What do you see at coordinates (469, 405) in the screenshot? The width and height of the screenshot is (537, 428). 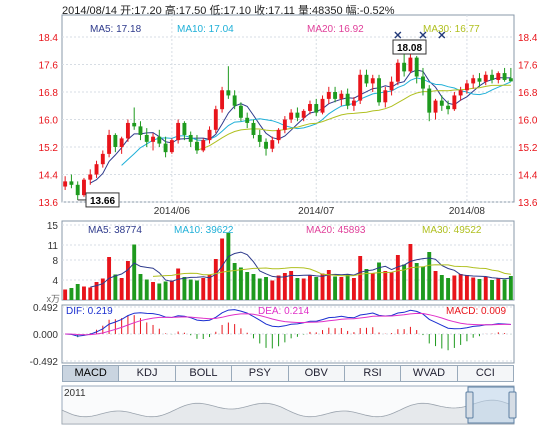 I see `navigator-left-handle` at bounding box center [469, 405].